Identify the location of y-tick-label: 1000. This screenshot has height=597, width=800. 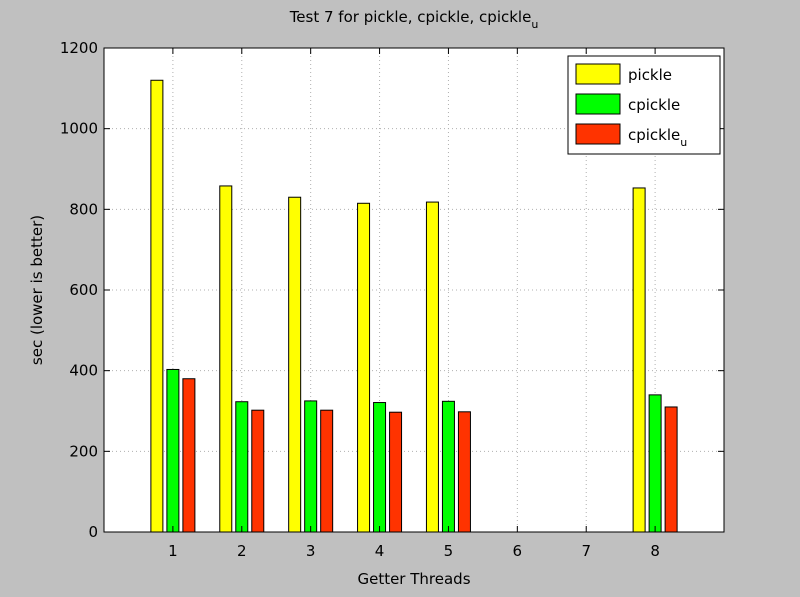
(79, 129).